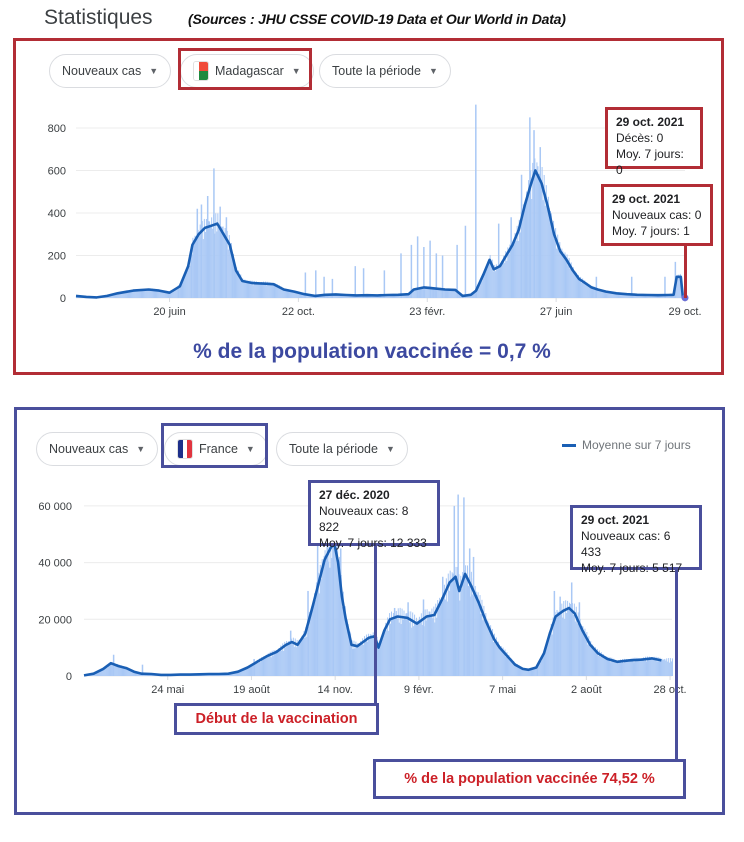 This screenshot has width=744, height=842. Describe the element at coordinates (385, 71) in the screenshot. I see `period-dropdown-madagascar: Toute la période ▼` at that location.